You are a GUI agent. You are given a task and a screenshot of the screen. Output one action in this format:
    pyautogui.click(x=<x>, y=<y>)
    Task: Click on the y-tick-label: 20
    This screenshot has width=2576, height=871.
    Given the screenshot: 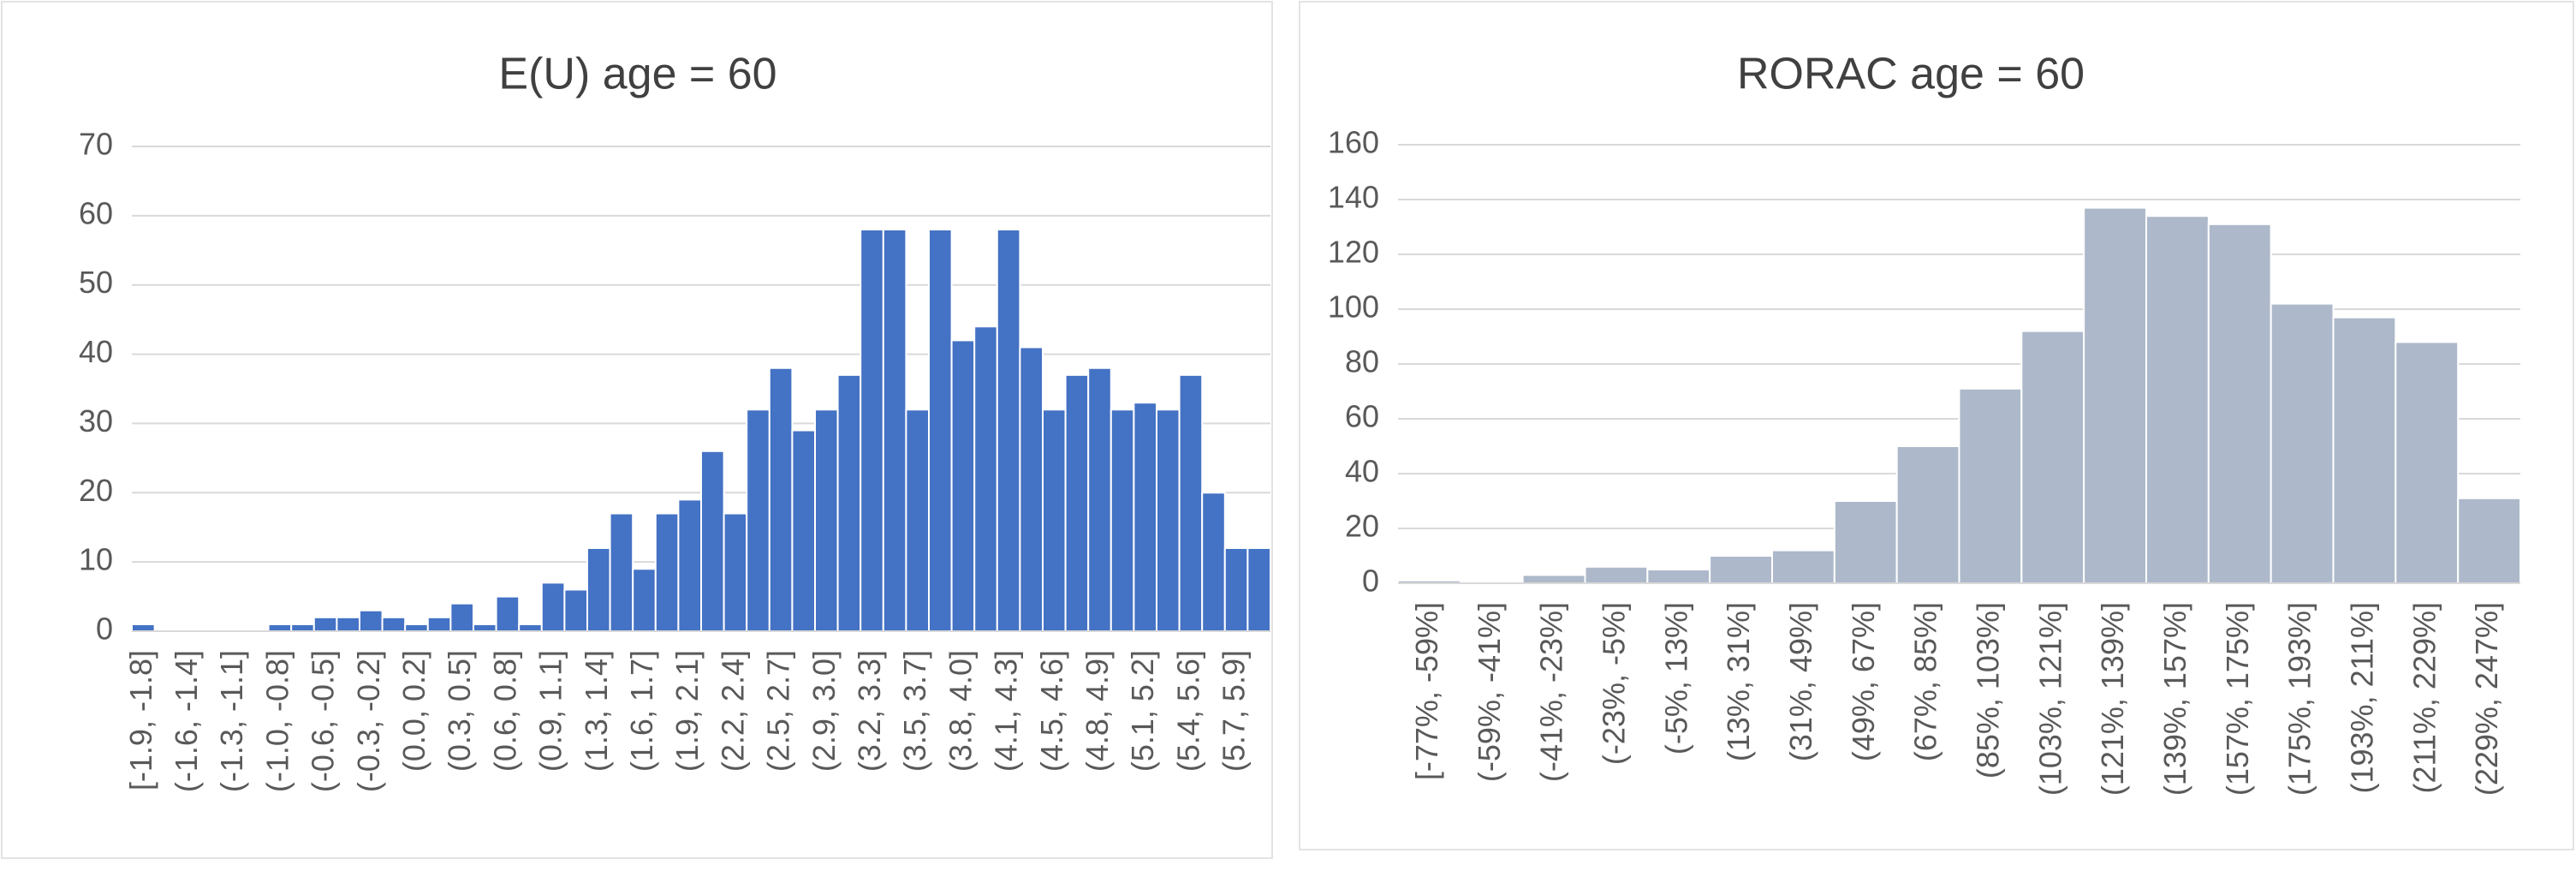 What is the action you would take?
    pyautogui.click(x=96, y=491)
    